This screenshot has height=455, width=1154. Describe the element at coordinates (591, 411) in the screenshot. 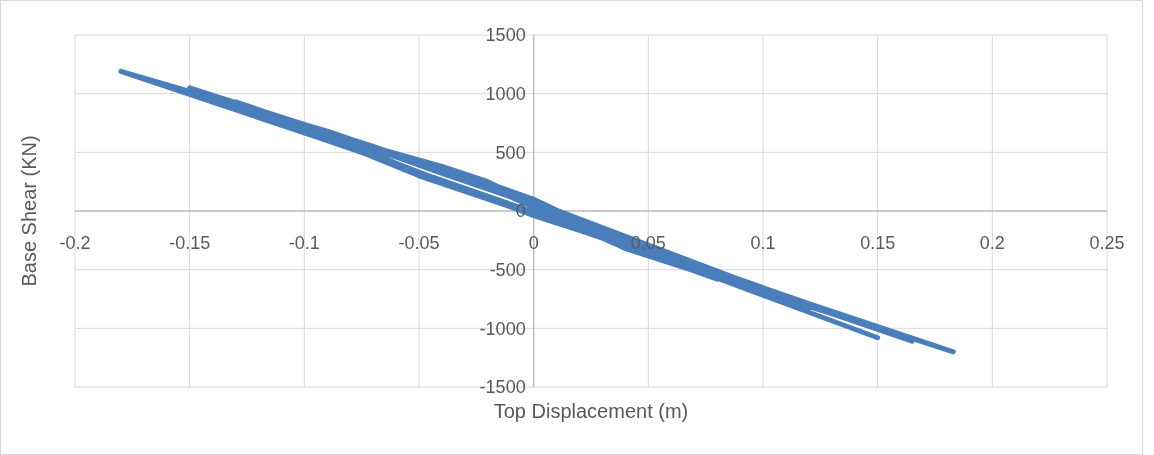

I see `x-axis-title: Top Displacement (m)` at that location.